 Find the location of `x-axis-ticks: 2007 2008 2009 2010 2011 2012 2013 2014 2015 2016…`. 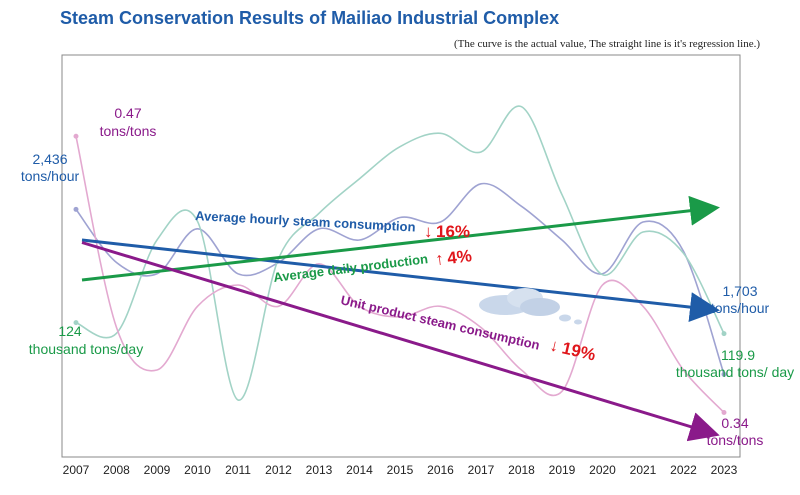

x-axis-ticks: 2007 2008 2009 2010 2011 2012 2013 2014 2015 2016… is located at coordinates (400, 470).